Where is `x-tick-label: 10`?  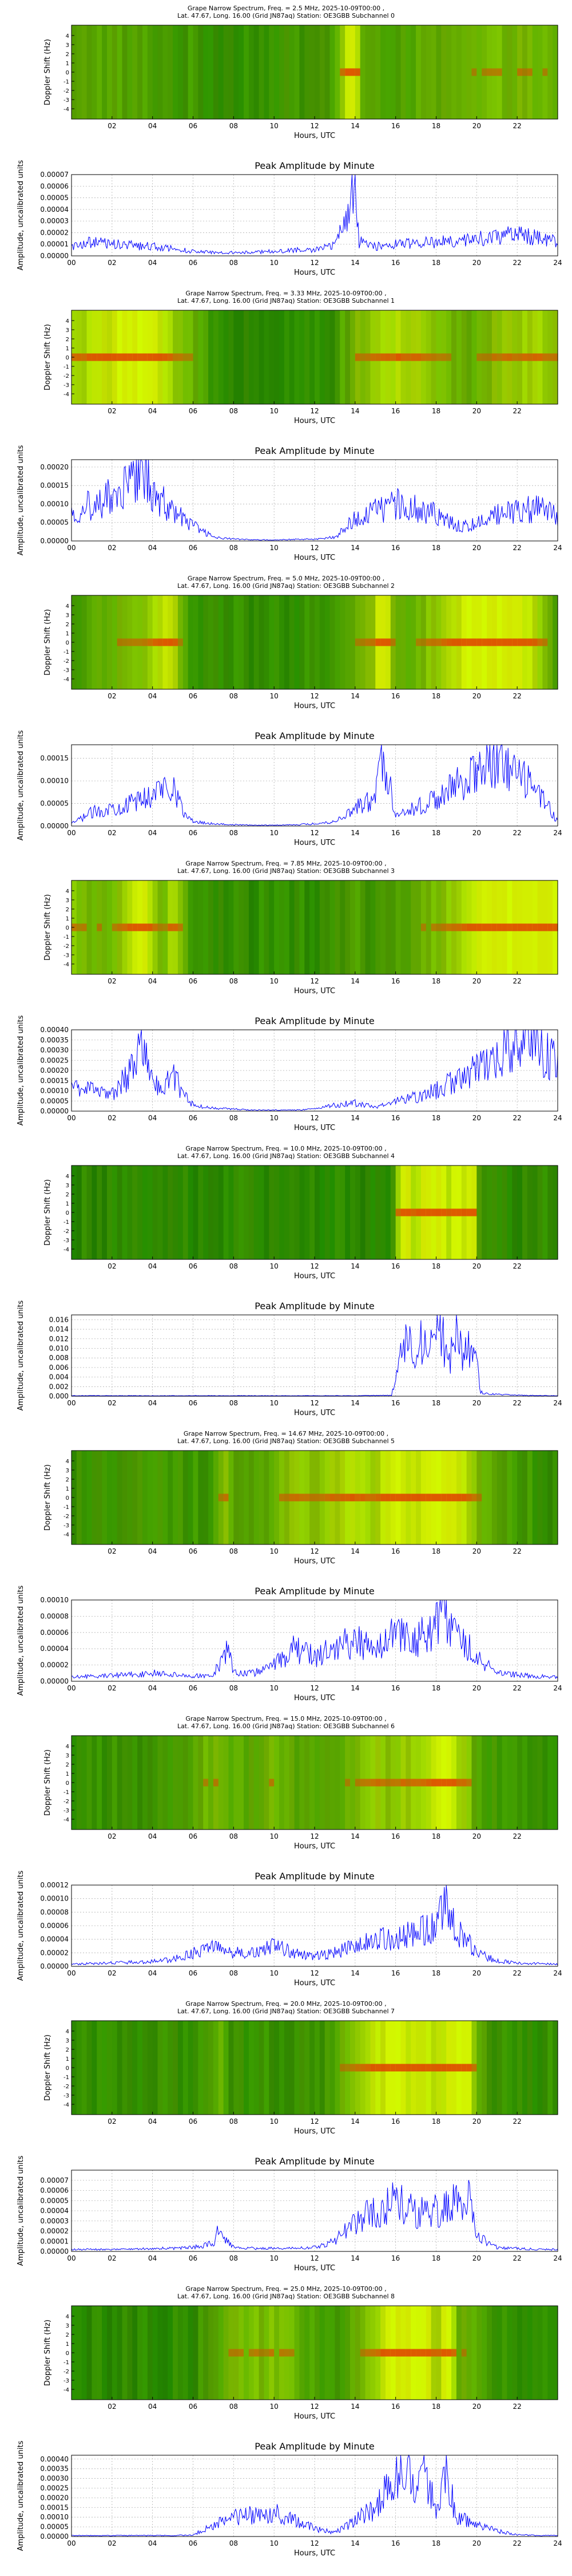
x-tick-label: 10 is located at coordinates (274, 1266).